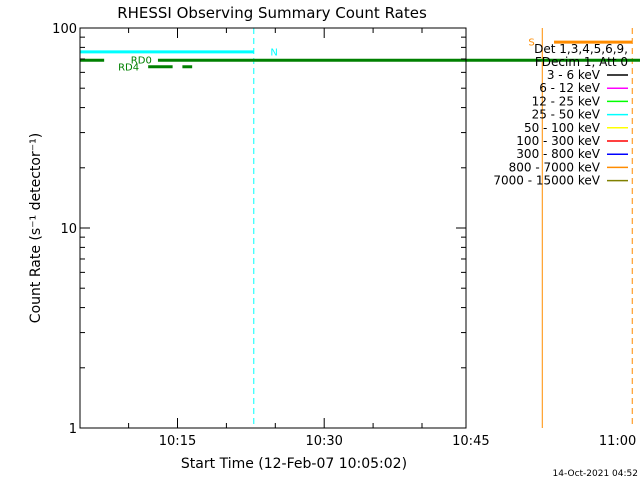 This screenshot has width=640, height=480. I want to click on legend-label: 300 - 800 keV, so click(558, 154).